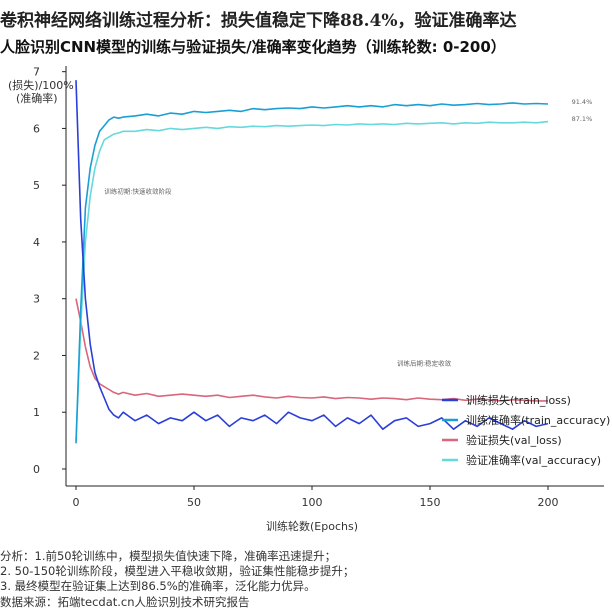 The height and width of the screenshot is (612, 612). Describe the element at coordinates (177, 571) in the screenshot. I see `analysis-note-2: 2. 50-150轮训练阶段，模型进入平稳收敛期，验证集性能稳步提升；` at that location.